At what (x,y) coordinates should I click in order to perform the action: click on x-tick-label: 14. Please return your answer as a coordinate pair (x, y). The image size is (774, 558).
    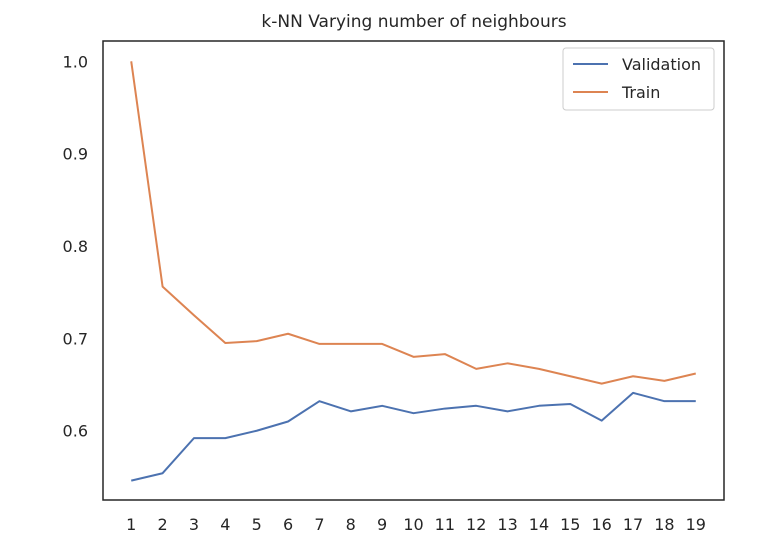
    Looking at the image, I should click on (539, 524).